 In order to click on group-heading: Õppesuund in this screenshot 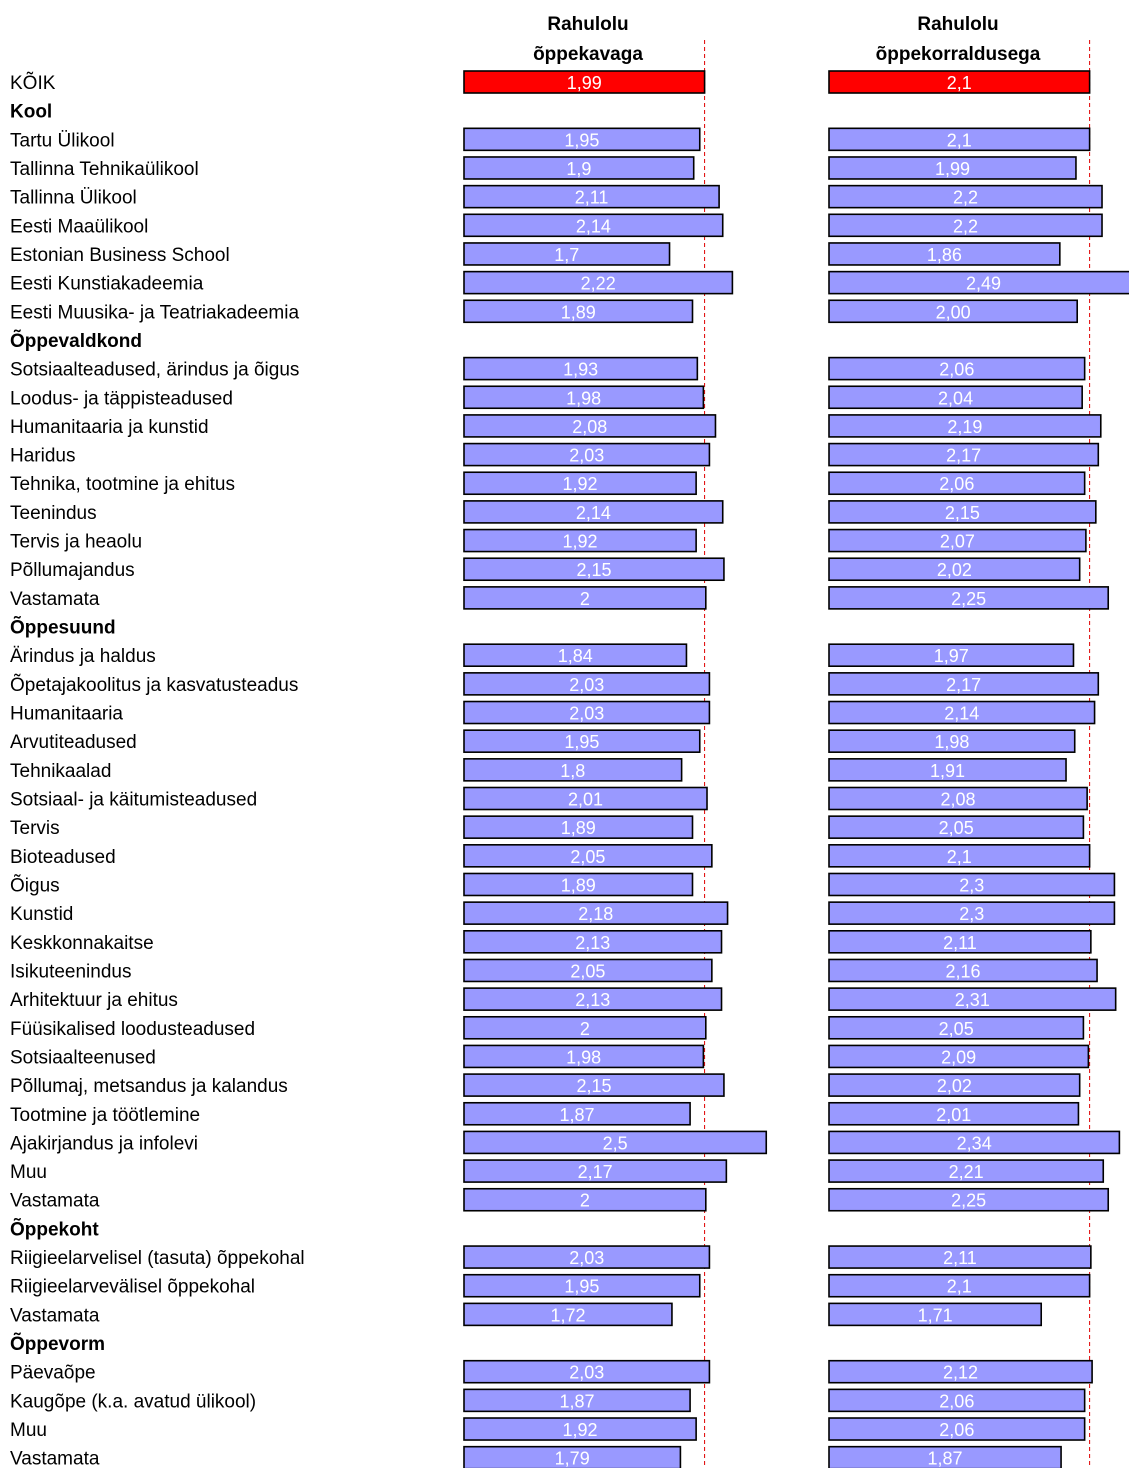, I will do `click(63, 628)`.